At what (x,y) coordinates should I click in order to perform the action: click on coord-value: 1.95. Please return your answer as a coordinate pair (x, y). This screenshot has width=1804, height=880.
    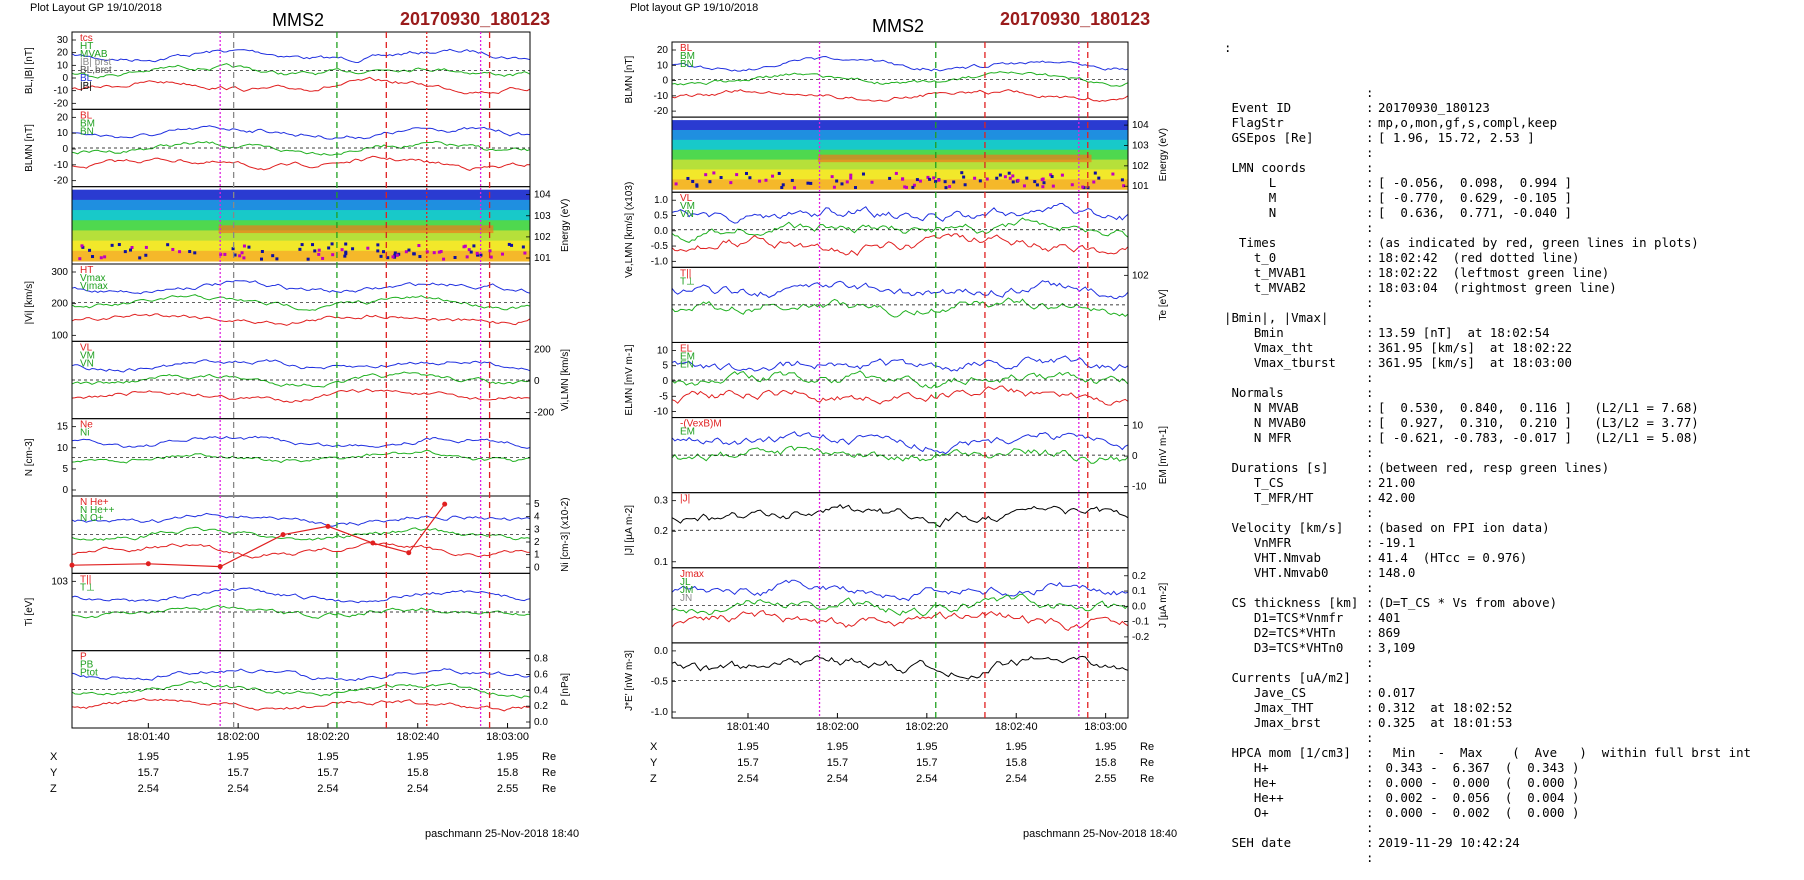
    Looking at the image, I should click on (1105, 747).